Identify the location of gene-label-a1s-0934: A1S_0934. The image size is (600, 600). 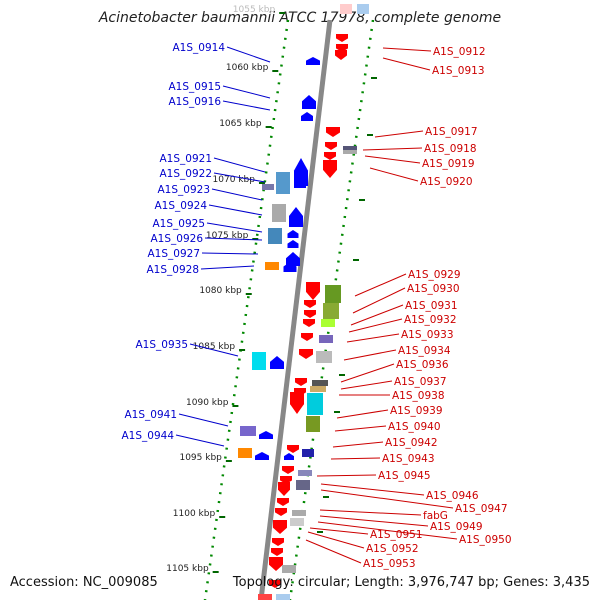
(424, 351).